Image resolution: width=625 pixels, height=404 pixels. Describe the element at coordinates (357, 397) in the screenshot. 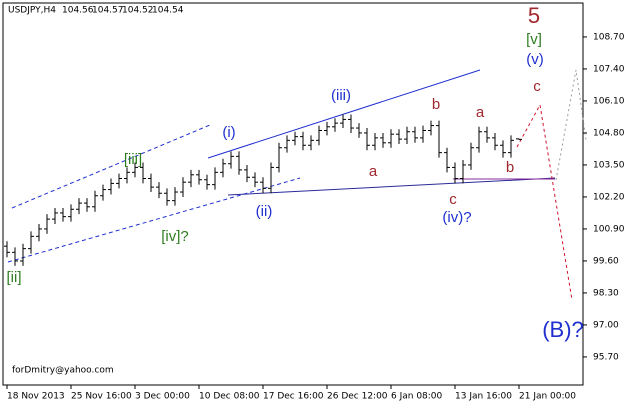

I see `x-tick-label: 26 Dec 12:00` at that location.